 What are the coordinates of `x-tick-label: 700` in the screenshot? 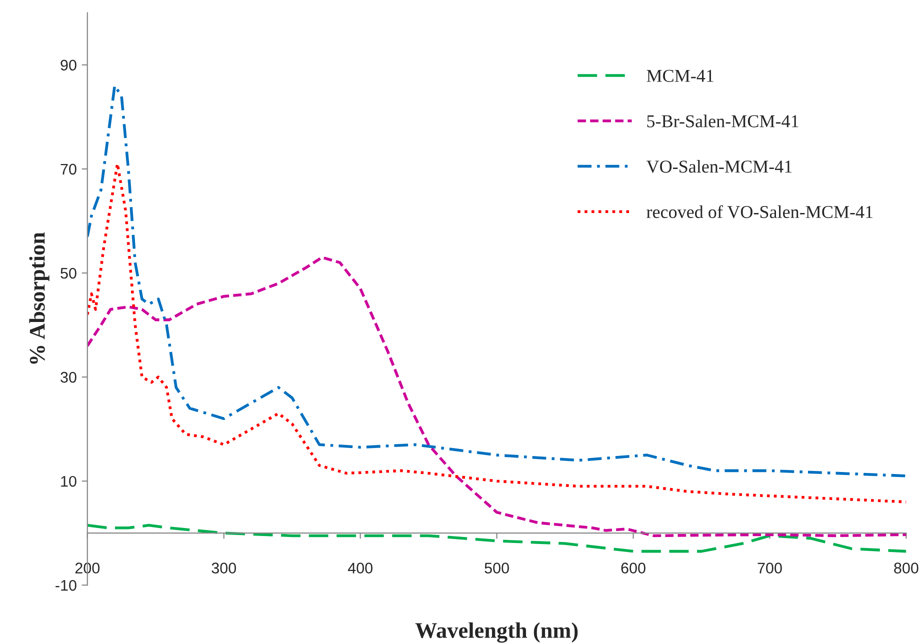 It's located at (770, 568).